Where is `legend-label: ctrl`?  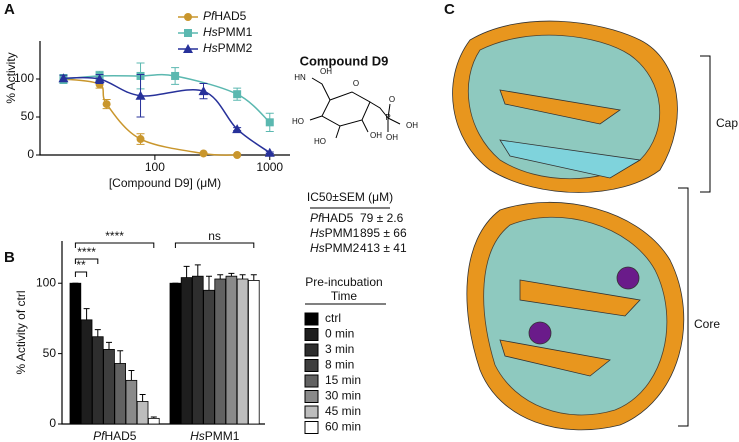 legend-label: ctrl is located at coordinates (333, 318).